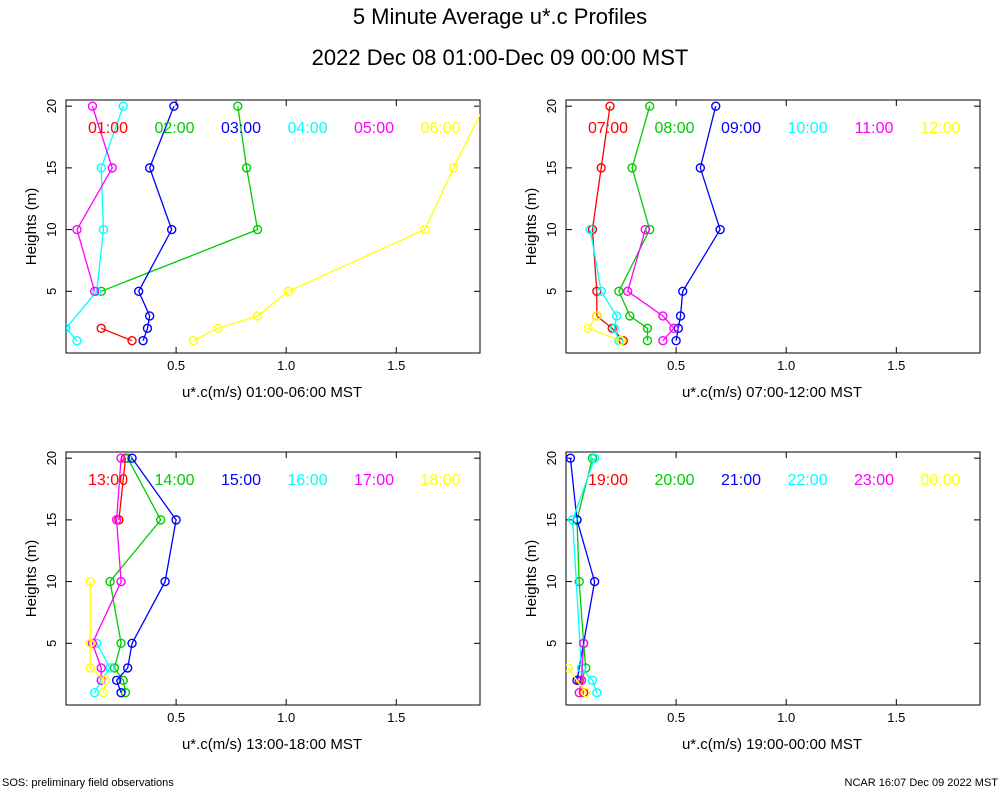  What do you see at coordinates (807, 128) in the screenshot?
I see `legend-1000: 10:00` at bounding box center [807, 128].